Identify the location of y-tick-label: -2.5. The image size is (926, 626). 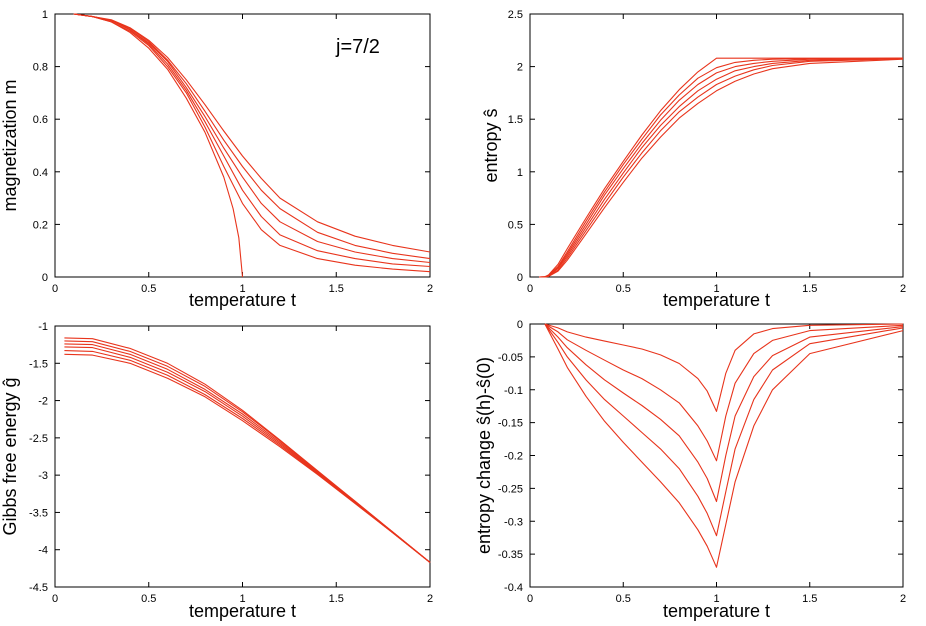
(38, 439).